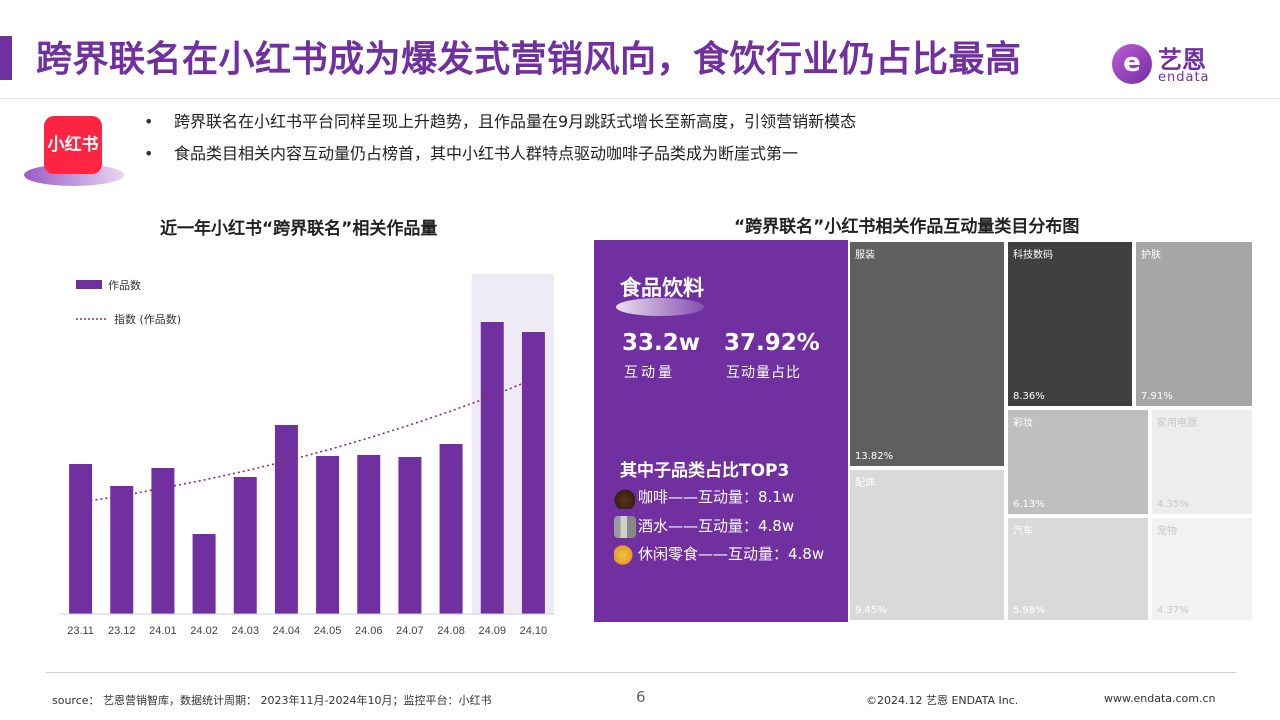 Image resolution: width=1280 pixels, height=720 pixels. Describe the element at coordinates (1029, 396) in the screenshot. I see `cell-percent: 8.36%` at that location.